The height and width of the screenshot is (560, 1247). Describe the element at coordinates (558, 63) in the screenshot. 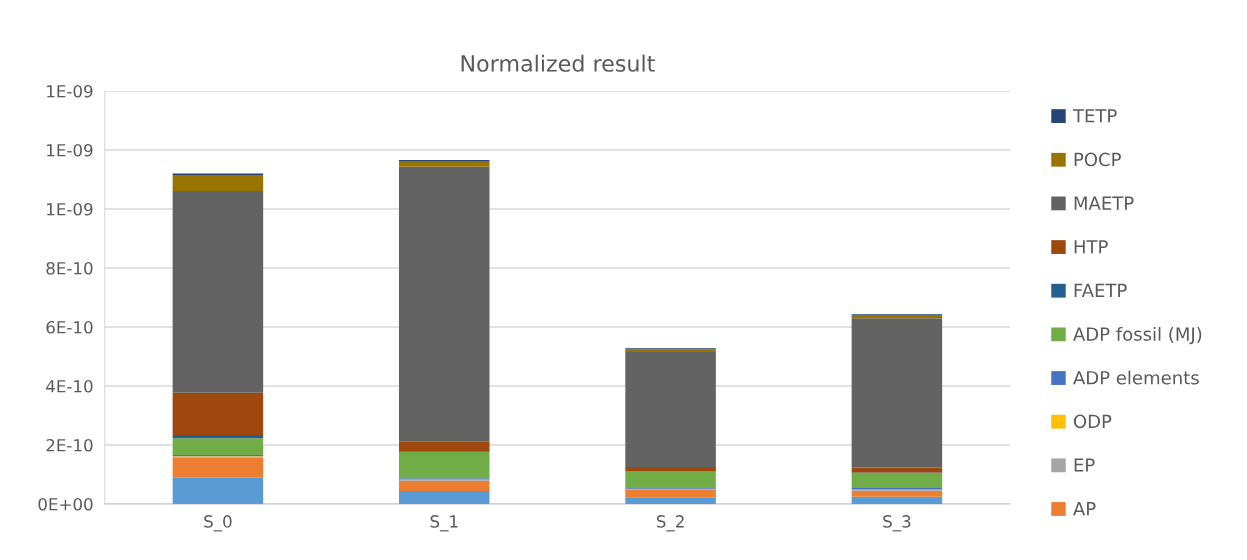

I see `chart-title: Normalized result` at that location.